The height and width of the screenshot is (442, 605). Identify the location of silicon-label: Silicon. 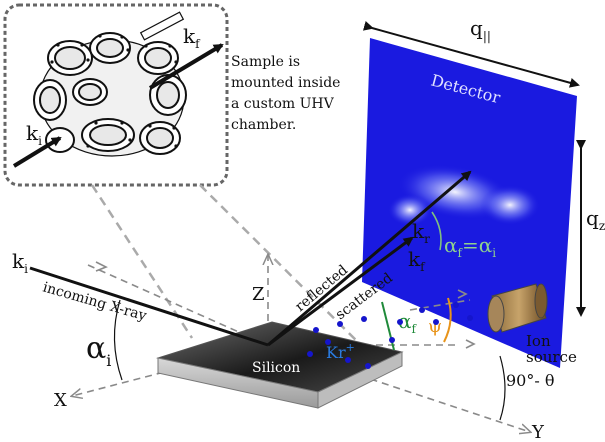
(276, 368).